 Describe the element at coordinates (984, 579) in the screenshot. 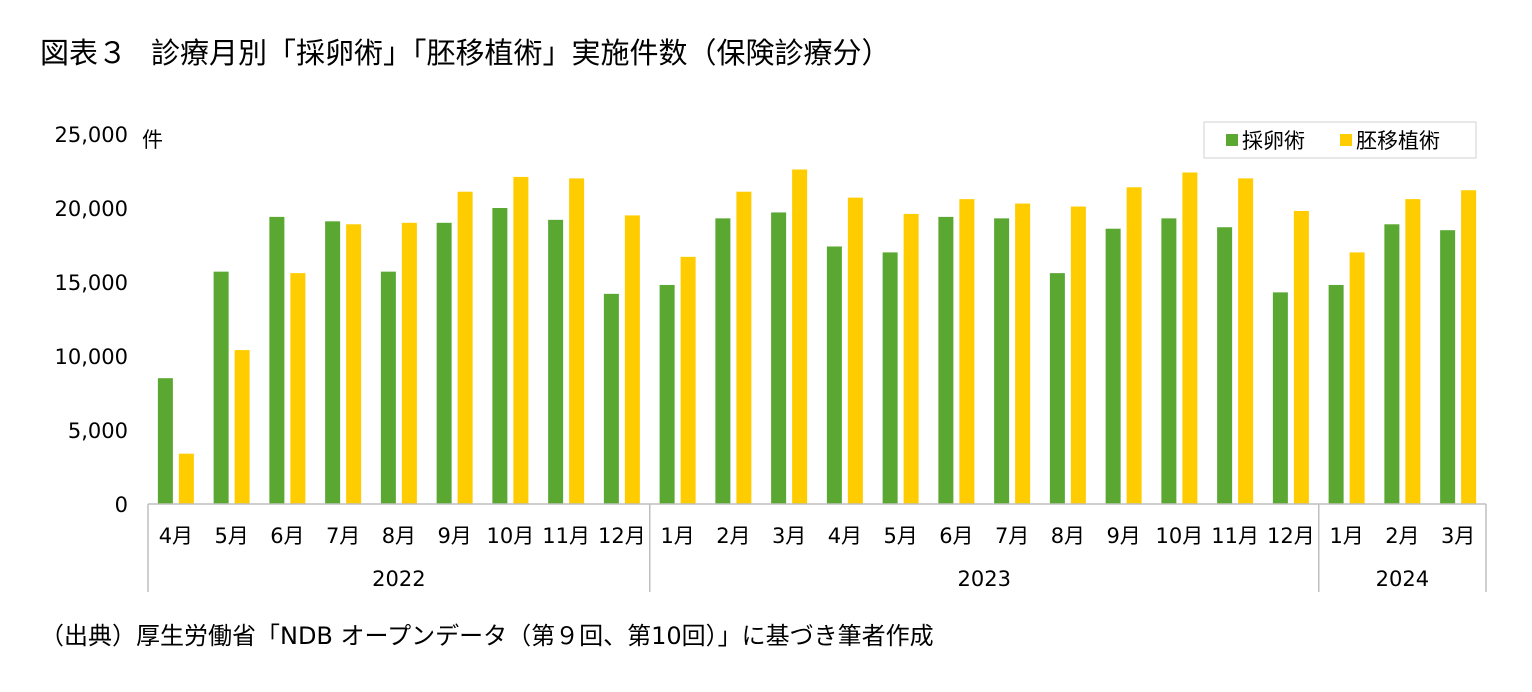

I see `year-label: 2023` at that location.